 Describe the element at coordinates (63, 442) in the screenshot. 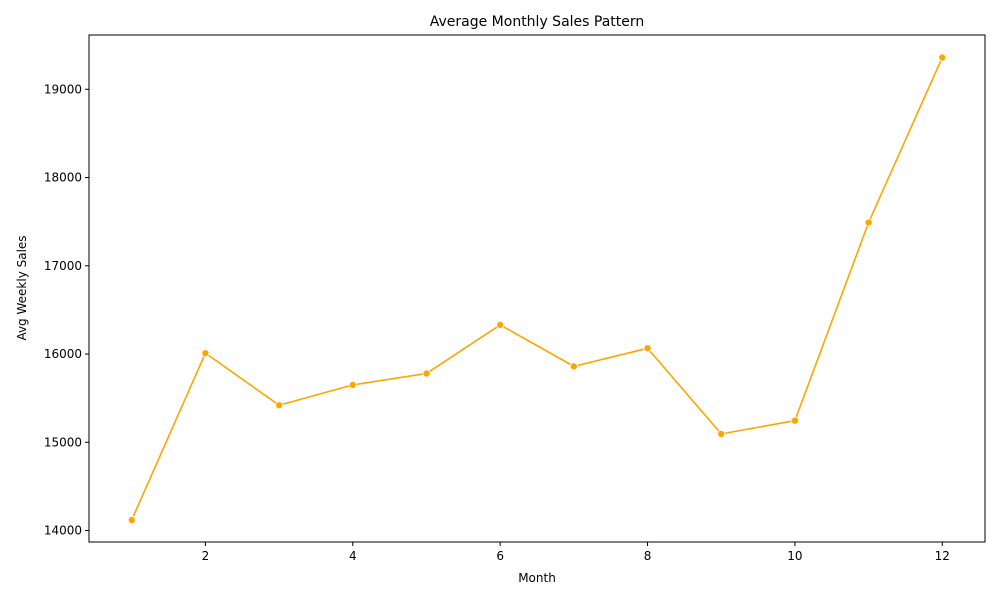

I see `y-tick-label: 15000` at that location.